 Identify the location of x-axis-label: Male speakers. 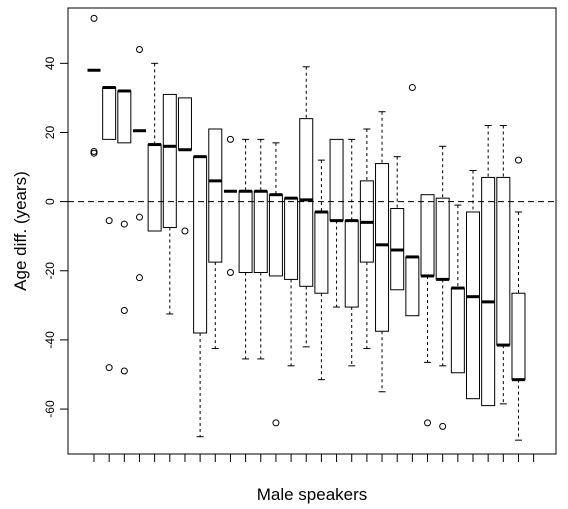
(312, 494).